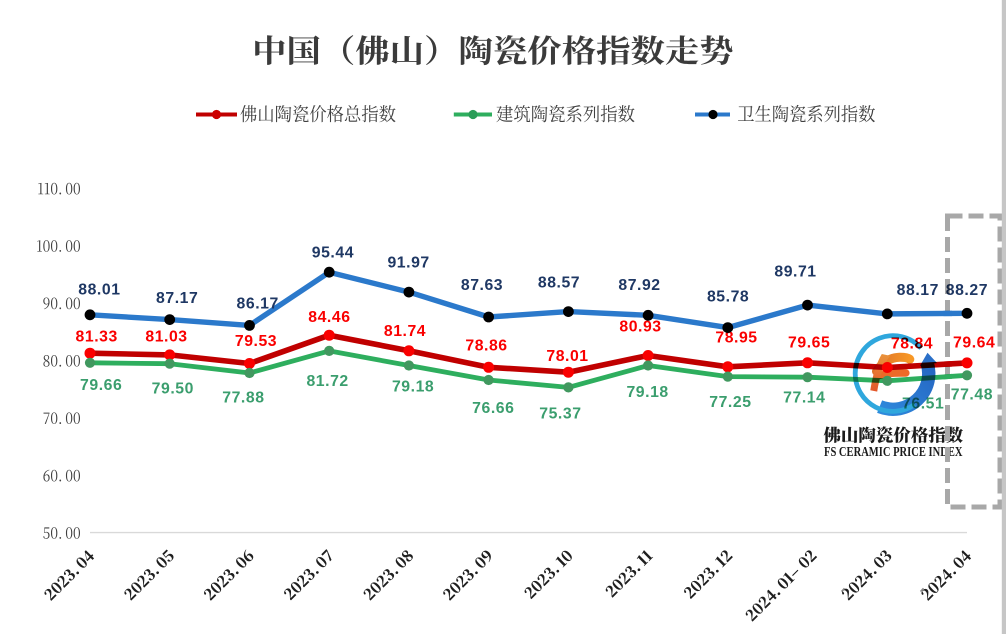 This screenshot has height=634, width=1006. Describe the element at coordinates (912, 344) in the screenshot. I see `svg-text: 78.84` at that location.